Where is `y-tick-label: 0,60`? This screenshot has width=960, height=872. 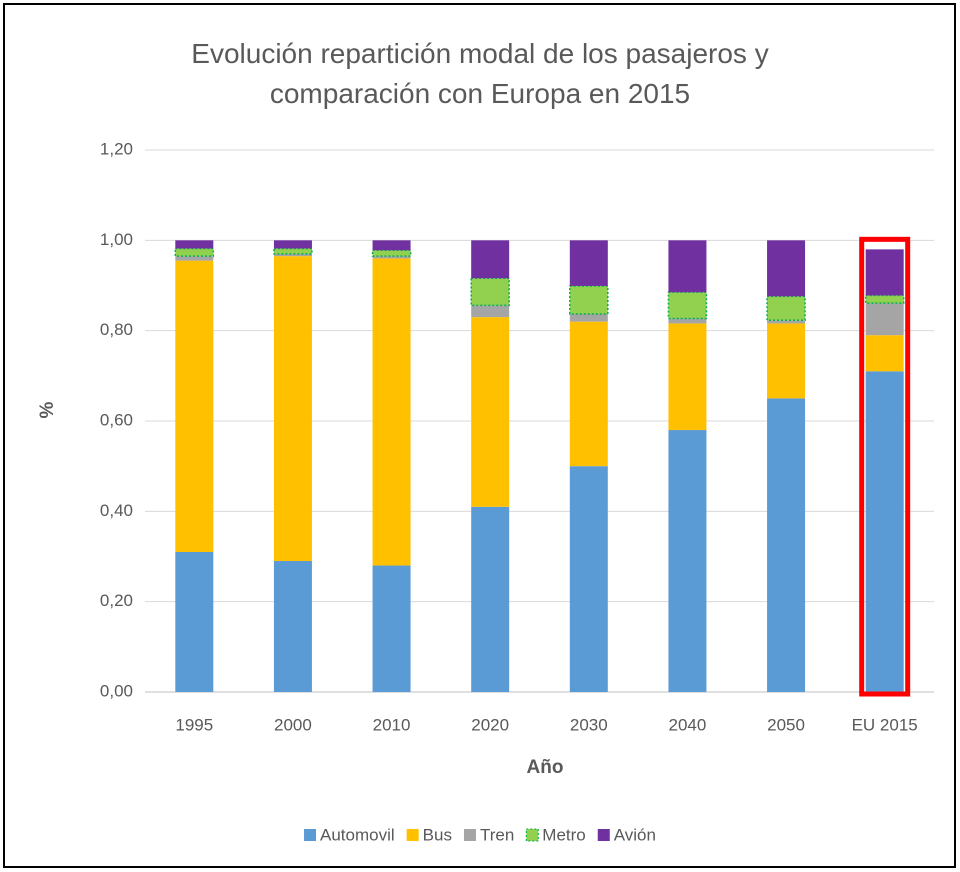 y-tick-label: 0,60 is located at coordinates (116, 419).